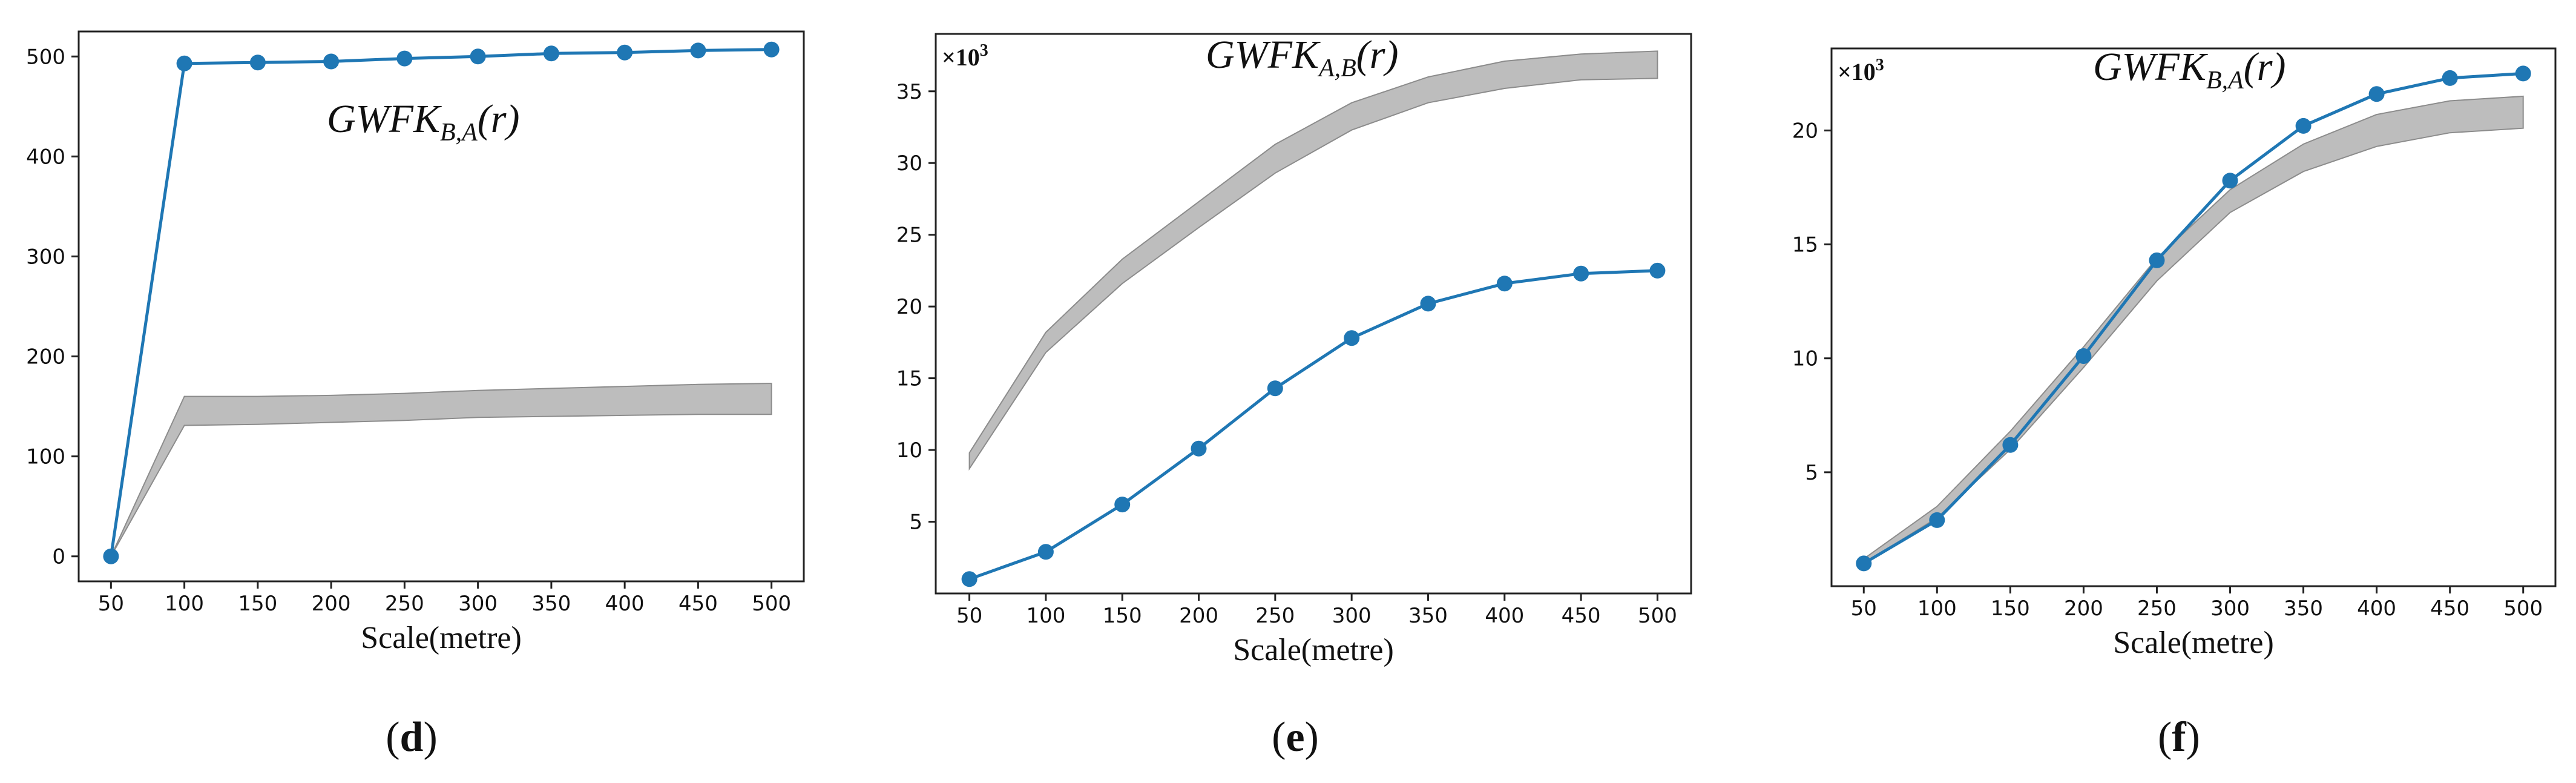  What do you see at coordinates (45, 357) in the screenshot?
I see `y-tick-label: 200` at bounding box center [45, 357].